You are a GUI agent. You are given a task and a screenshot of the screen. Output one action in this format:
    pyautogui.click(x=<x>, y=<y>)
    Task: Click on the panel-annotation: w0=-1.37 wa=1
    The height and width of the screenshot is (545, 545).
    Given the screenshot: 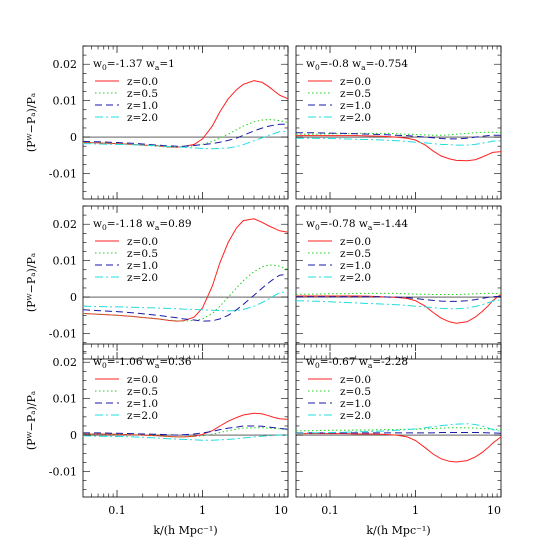 What is the action you would take?
    pyautogui.click(x=134, y=65)
    